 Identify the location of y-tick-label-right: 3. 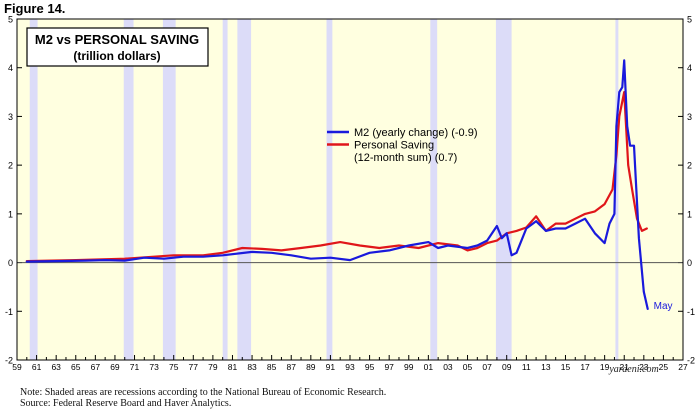
(689, 117).